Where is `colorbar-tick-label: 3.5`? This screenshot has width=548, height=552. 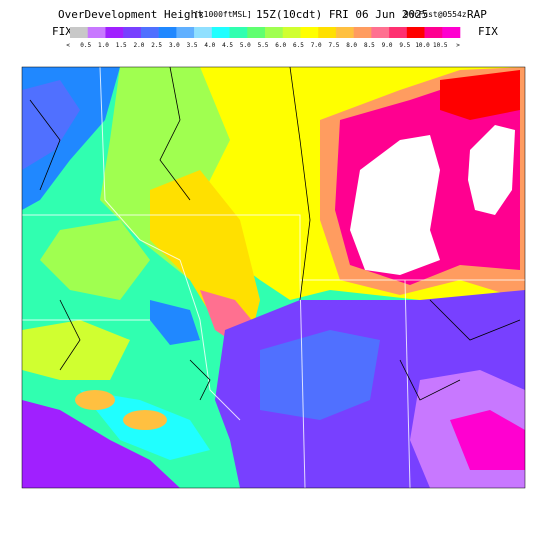
colorbar-tick-label: 3.5 is located at coordinates (192, 45).